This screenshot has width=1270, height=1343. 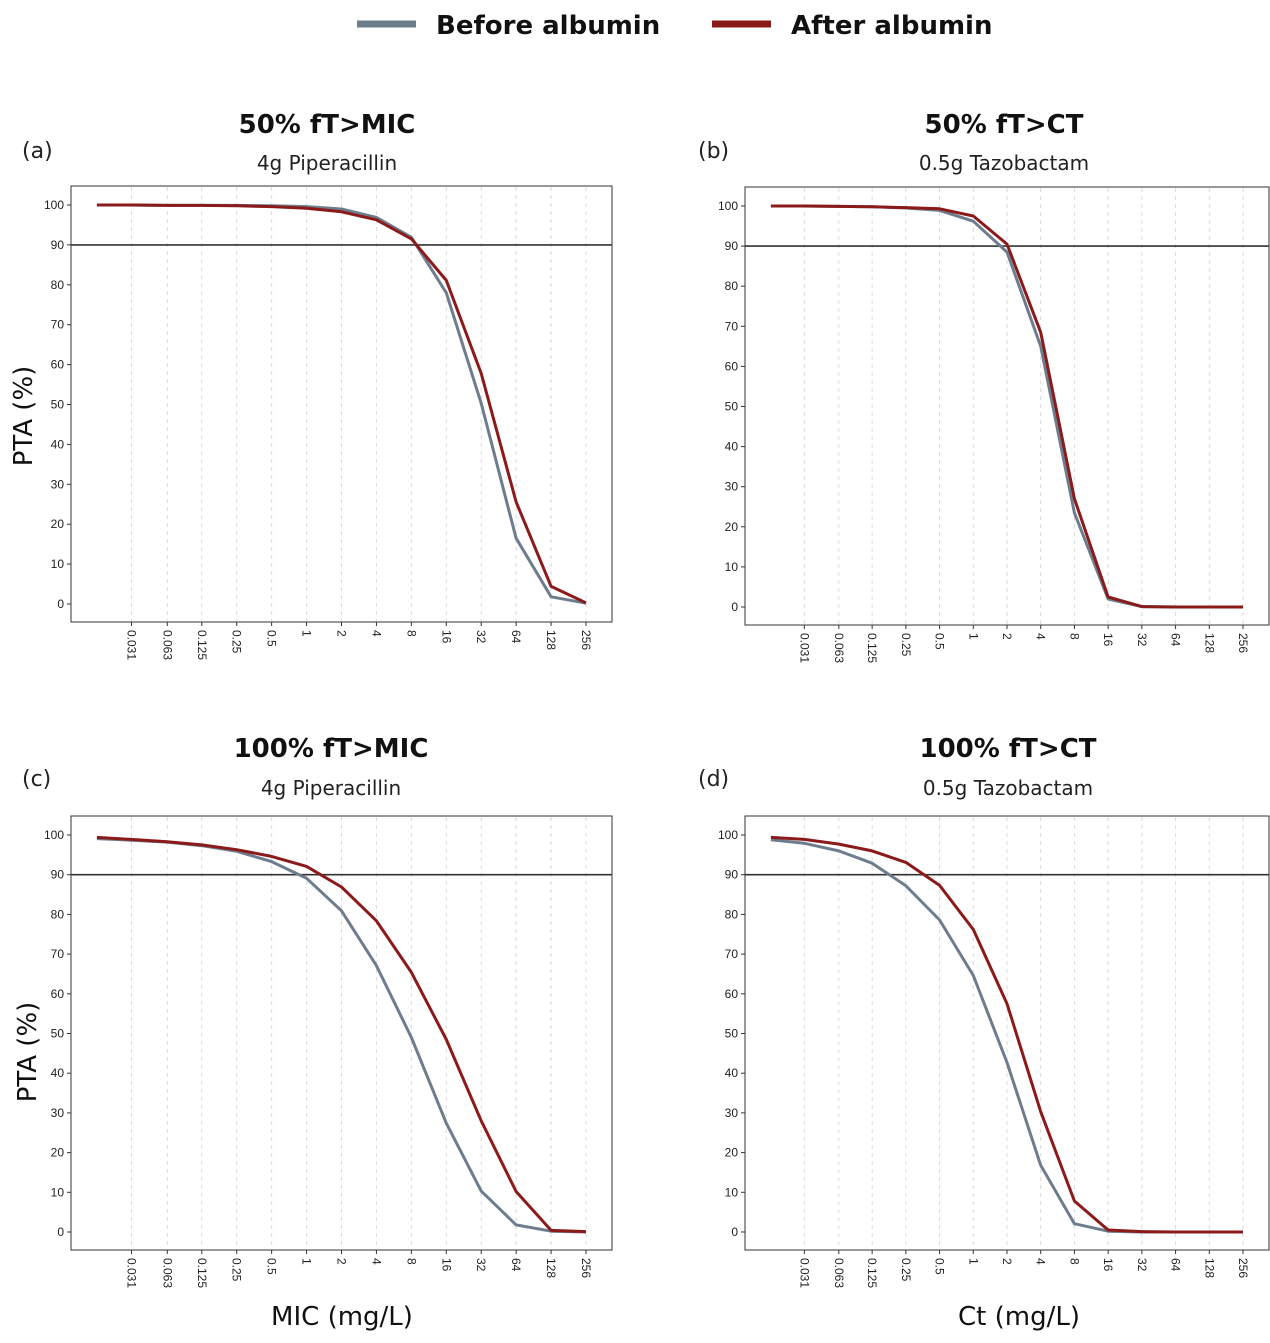 I want to click on legend: Before albumin After albumin, so click(x=674, y=26).